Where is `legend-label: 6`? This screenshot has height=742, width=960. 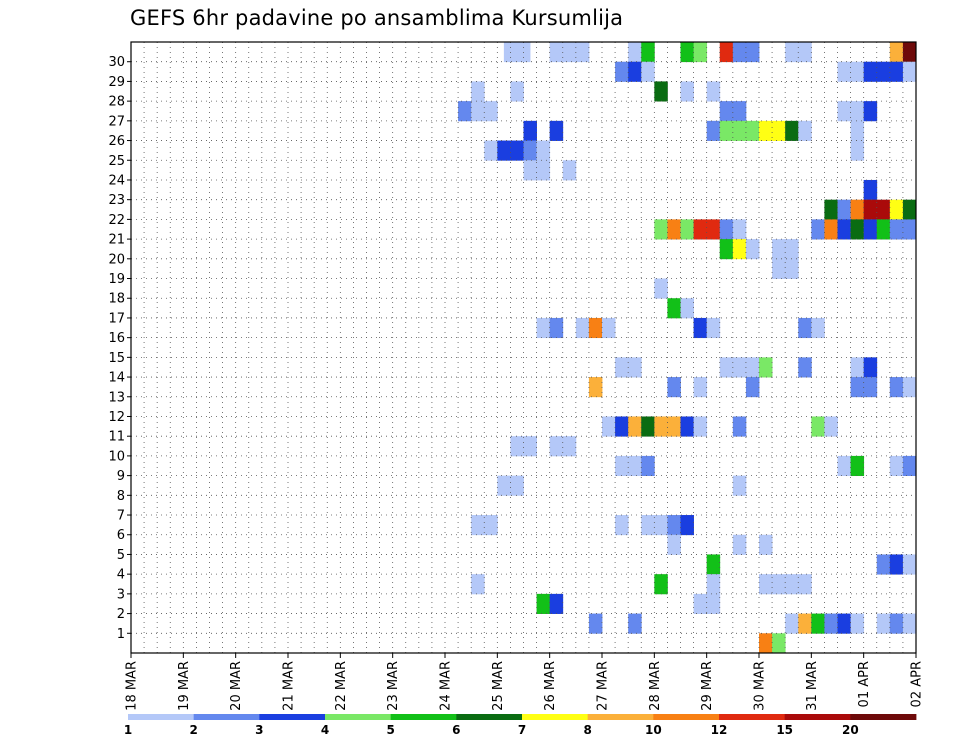
legend-label: 6 is located at coordinates (456, 730).